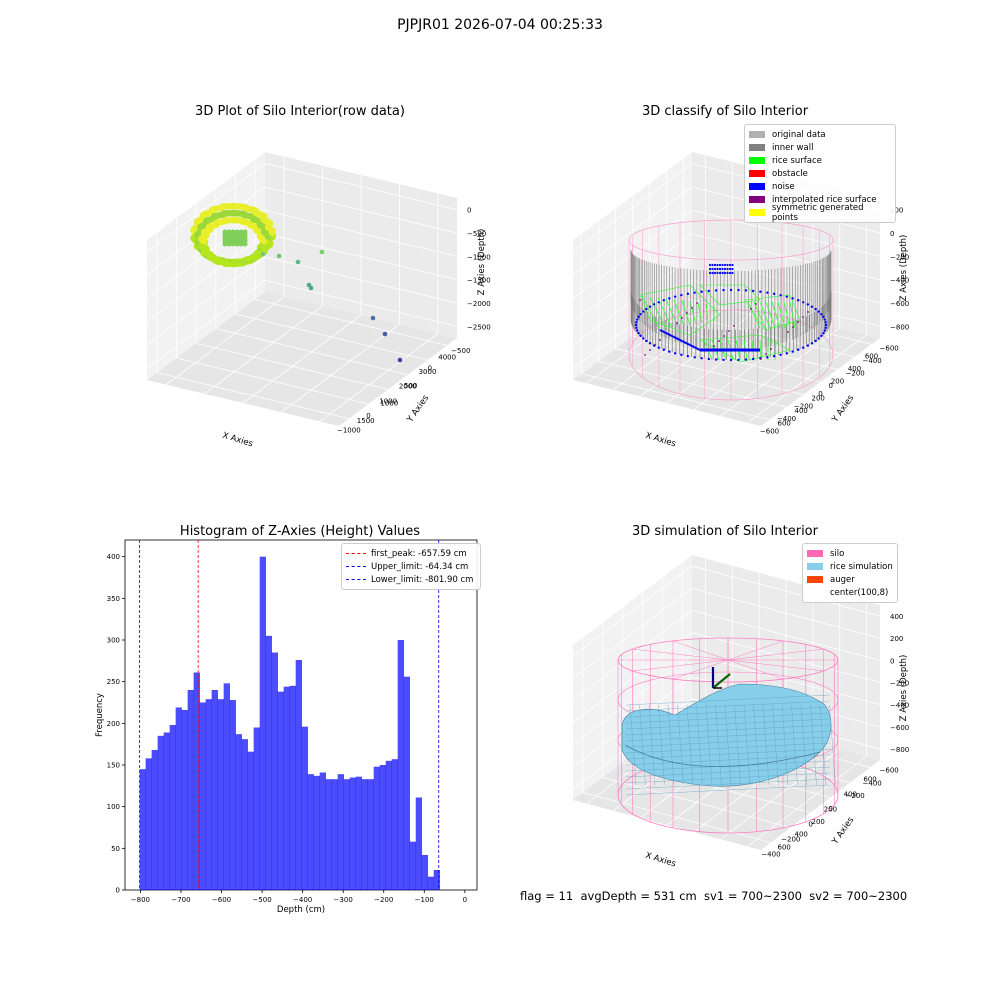  What do you see at coordinates (680, 340) in the screenshot?
I see `noise-band` at bounding box center [680, 340].